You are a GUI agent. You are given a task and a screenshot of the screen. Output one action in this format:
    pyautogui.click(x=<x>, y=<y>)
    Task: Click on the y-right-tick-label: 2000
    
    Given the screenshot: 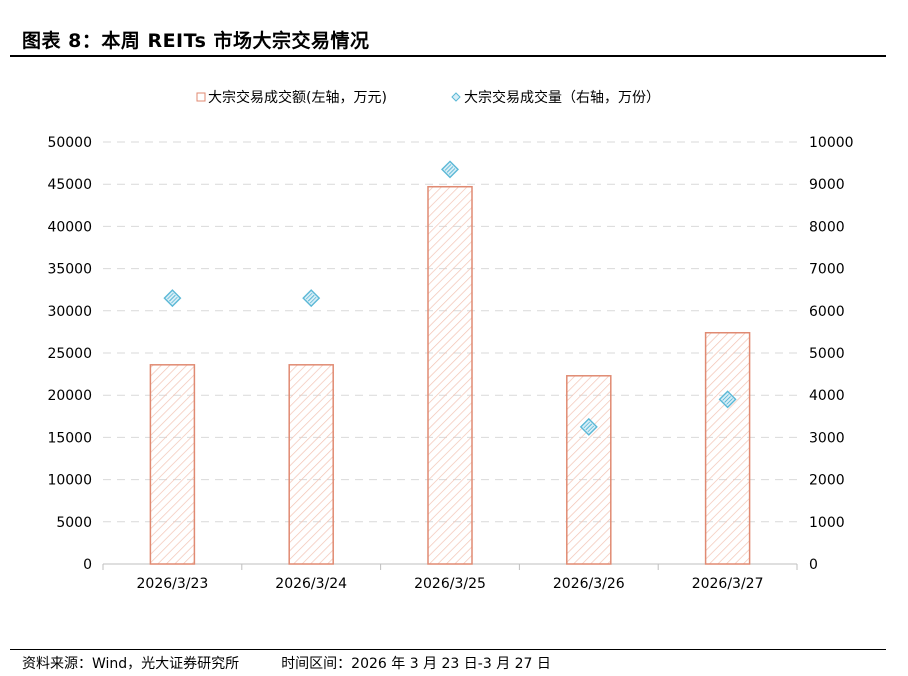 What is the action you would take?
    pyautogui.click(x=827, y=481)
    